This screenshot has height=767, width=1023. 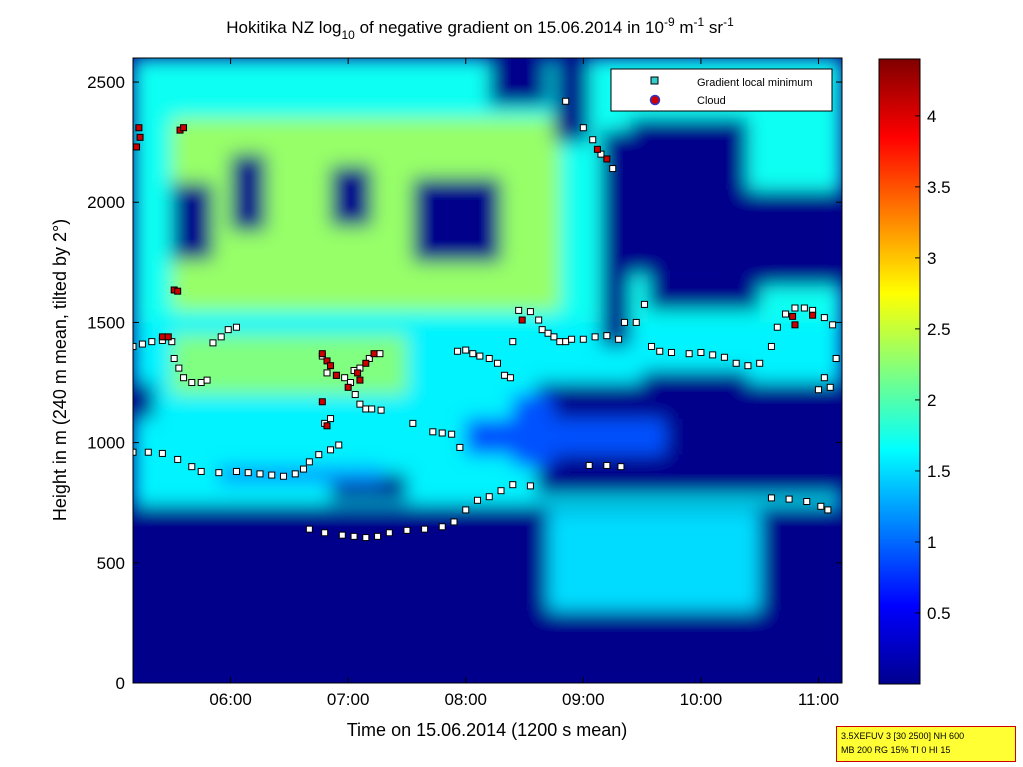 I want to click on x-tick-label: 07:00, so click(x=348, y=699).